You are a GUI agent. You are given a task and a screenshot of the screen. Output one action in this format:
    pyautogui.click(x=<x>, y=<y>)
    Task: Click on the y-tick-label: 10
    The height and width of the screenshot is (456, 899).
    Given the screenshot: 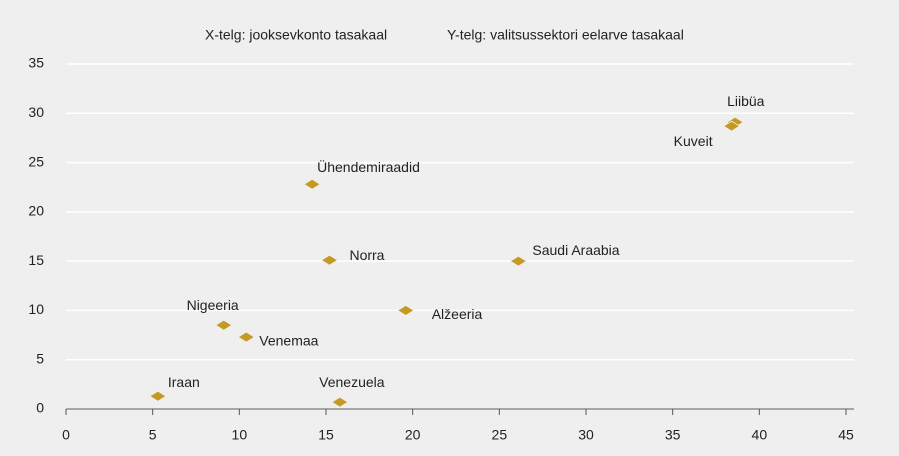 What is the action you would take?
    pyautogui.click(x=36, y=309)
    